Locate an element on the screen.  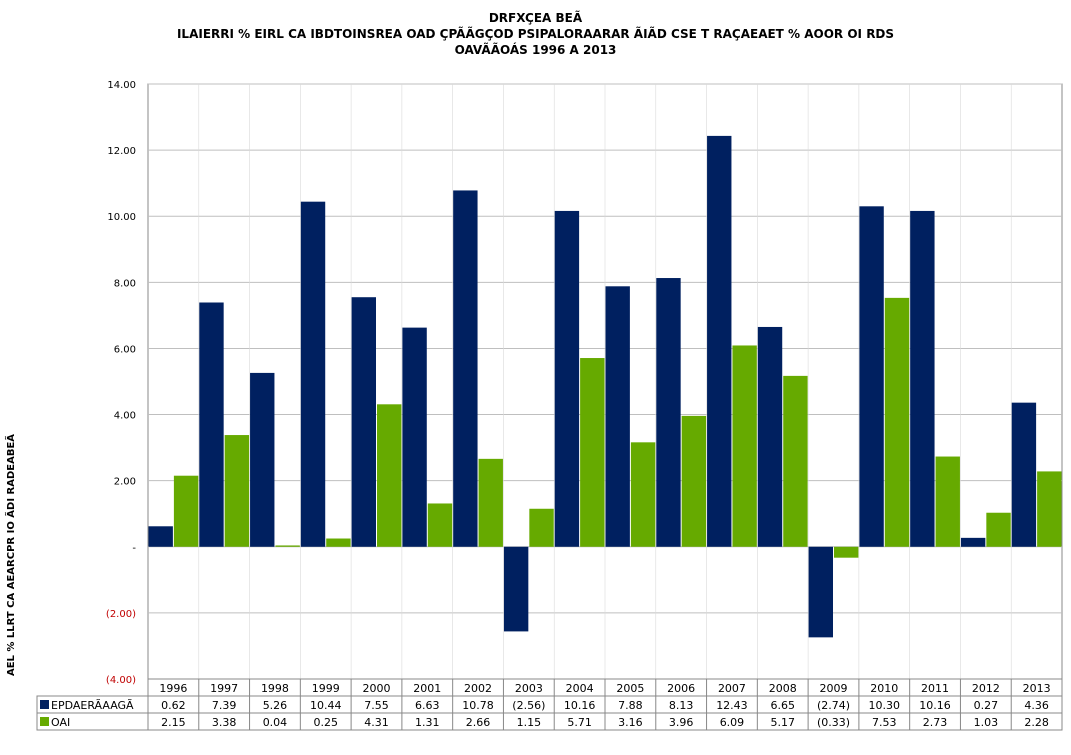
category-label: 2000 is located at coordinates (377, 688).